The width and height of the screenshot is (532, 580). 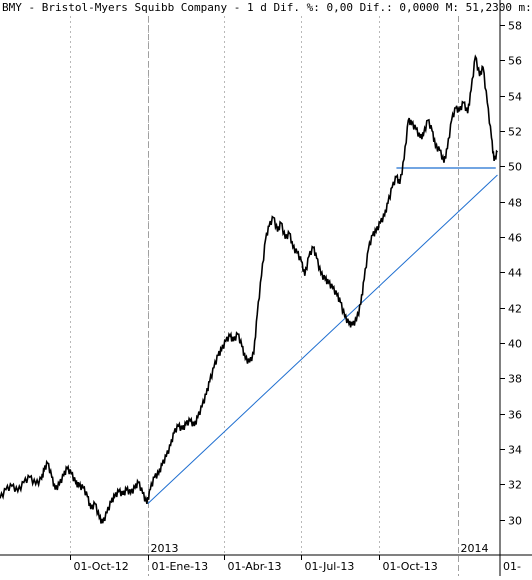 What do you see at coordinates (515, 167) in the screenshot?
I see `y-tick-label: 50` at bounding box center [515, 167].